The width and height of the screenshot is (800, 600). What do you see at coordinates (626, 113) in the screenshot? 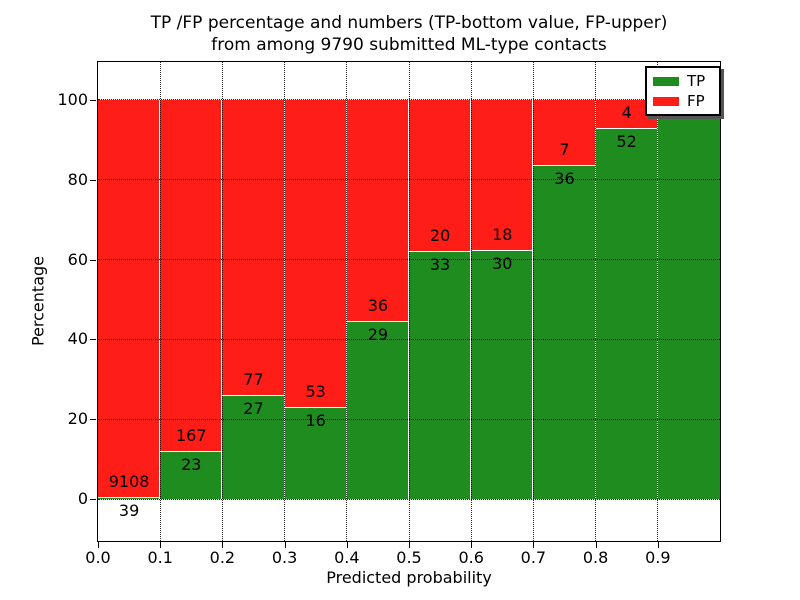
I see `bar-label-fp: 4` at bounding box center [626, 113].